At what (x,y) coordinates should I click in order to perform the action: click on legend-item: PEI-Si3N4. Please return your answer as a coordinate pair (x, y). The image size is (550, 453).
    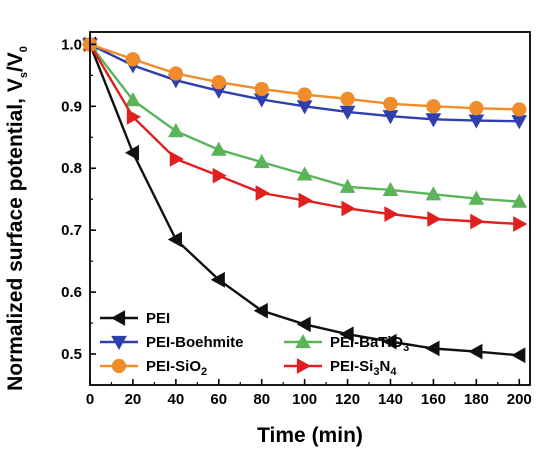
    Looking at the image, I should click on (340, 368).